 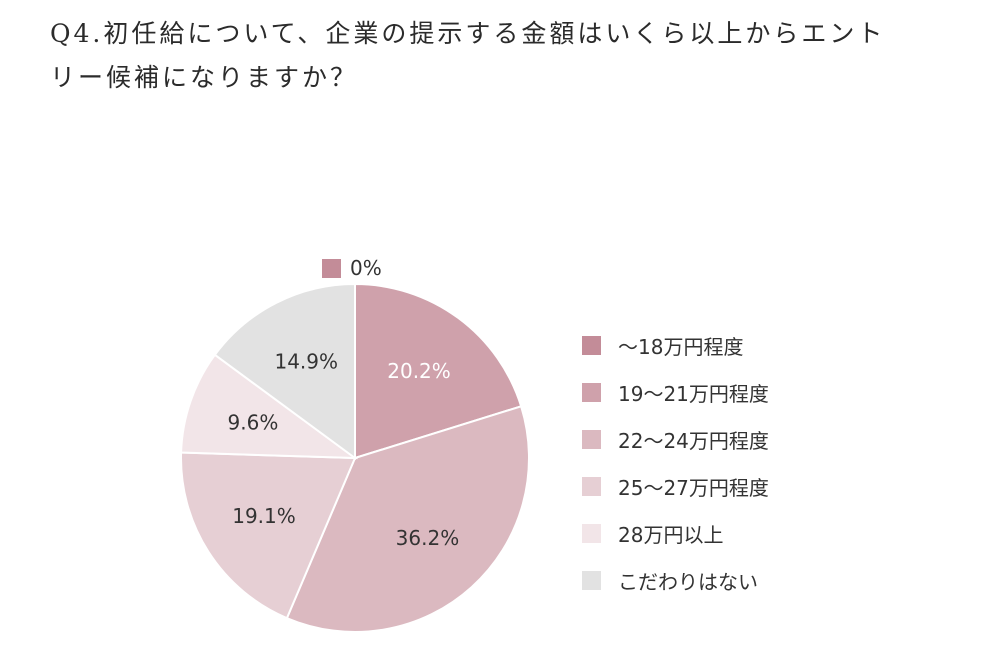 What do you see at coordinates (693, 488) in the screenshot?
I see `legend-label: 25～27万円程度` at bounding box center [693, 488].